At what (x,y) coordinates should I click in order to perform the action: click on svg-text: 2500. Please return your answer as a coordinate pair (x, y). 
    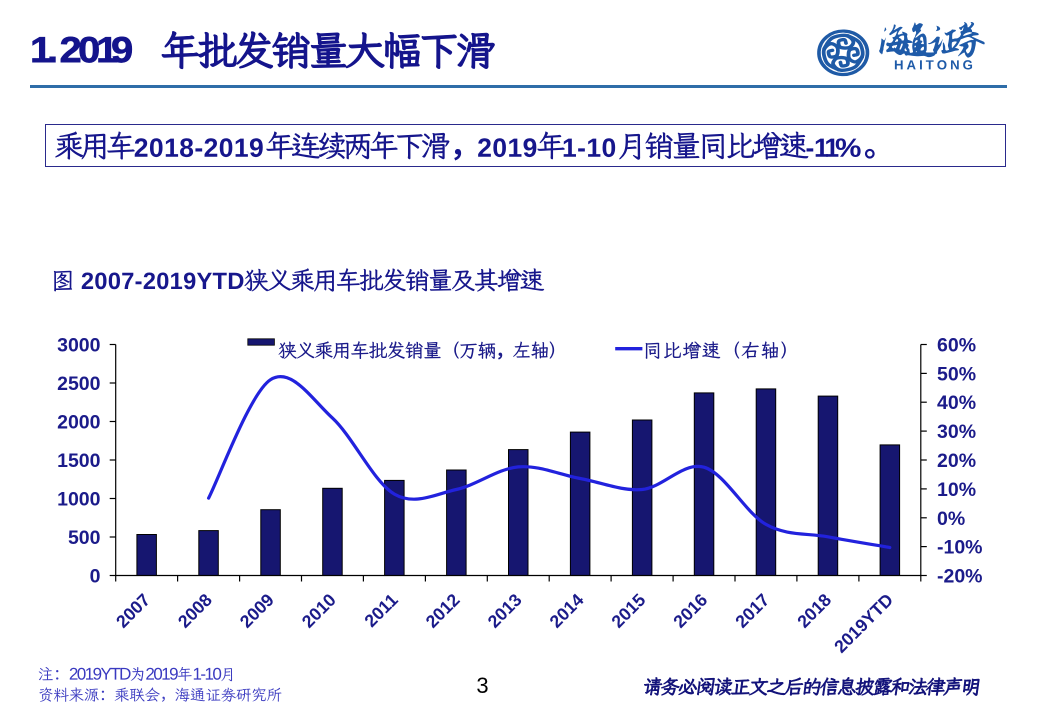
    Looking at the image, I should click on (79, 384).